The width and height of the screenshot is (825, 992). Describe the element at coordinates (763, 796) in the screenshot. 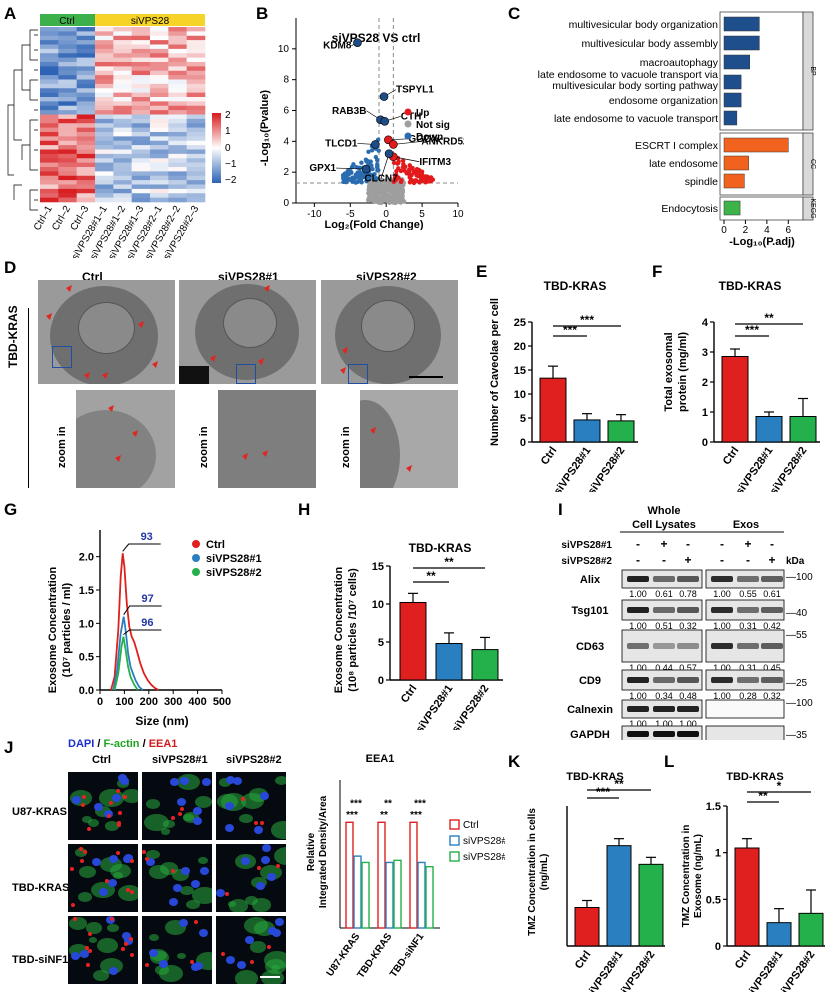

I see `significance-stars: **` at that location.